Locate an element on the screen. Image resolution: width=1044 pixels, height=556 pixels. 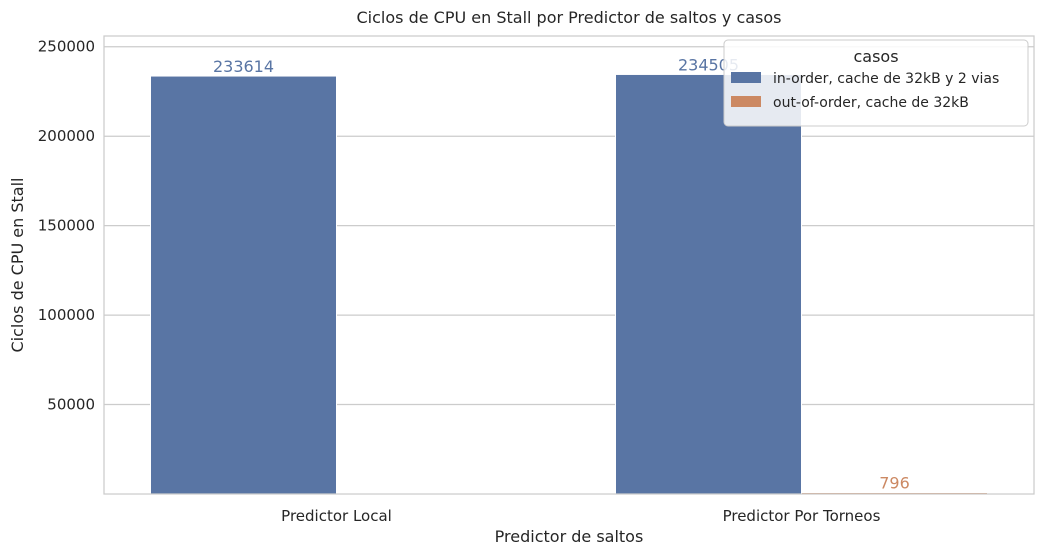
data-label: 233614 is located at coordinates (243, 66).